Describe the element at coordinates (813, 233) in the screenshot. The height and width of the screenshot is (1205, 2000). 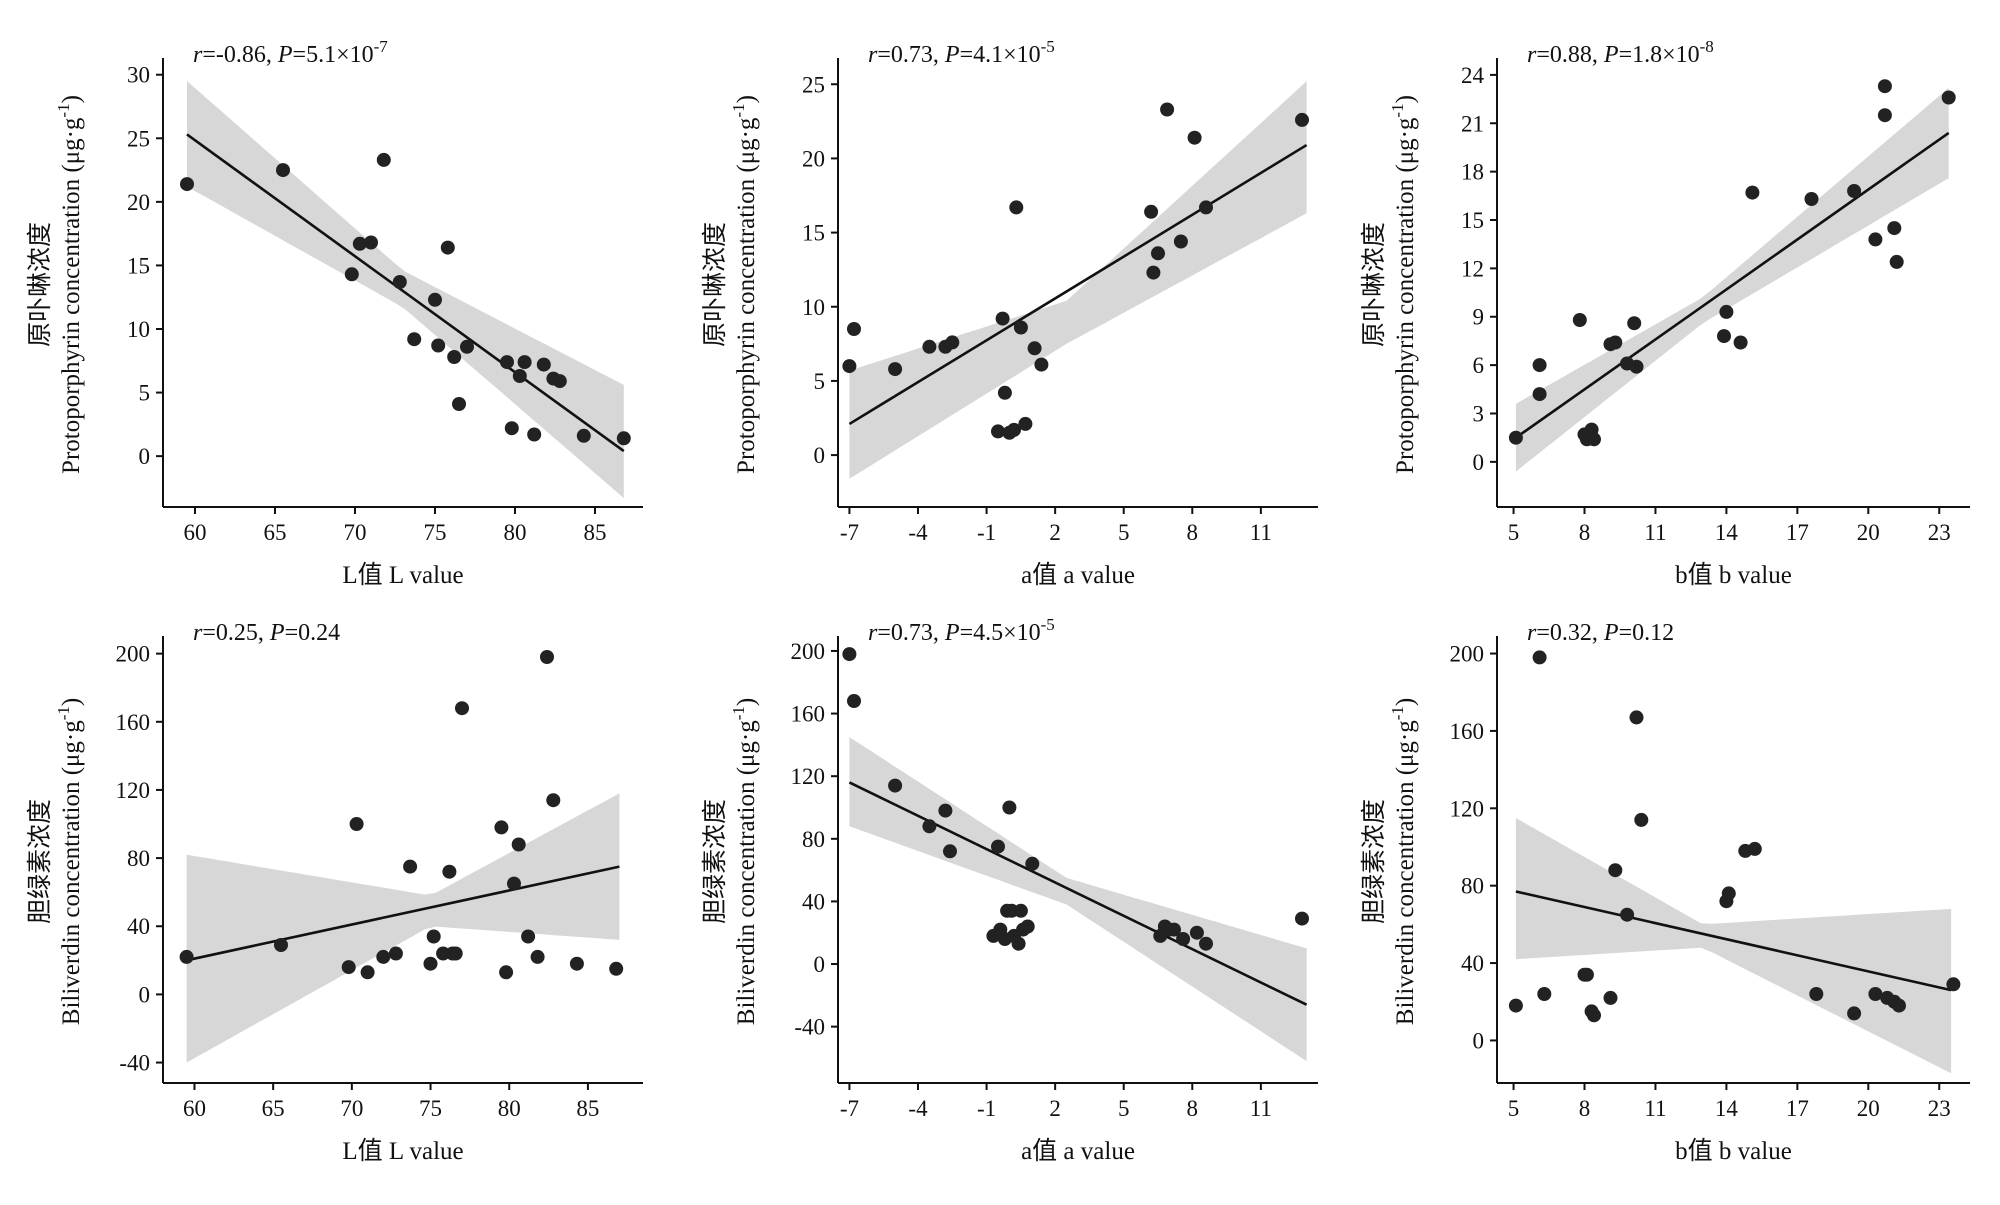
I see `y-tick-label: 15` at that location.